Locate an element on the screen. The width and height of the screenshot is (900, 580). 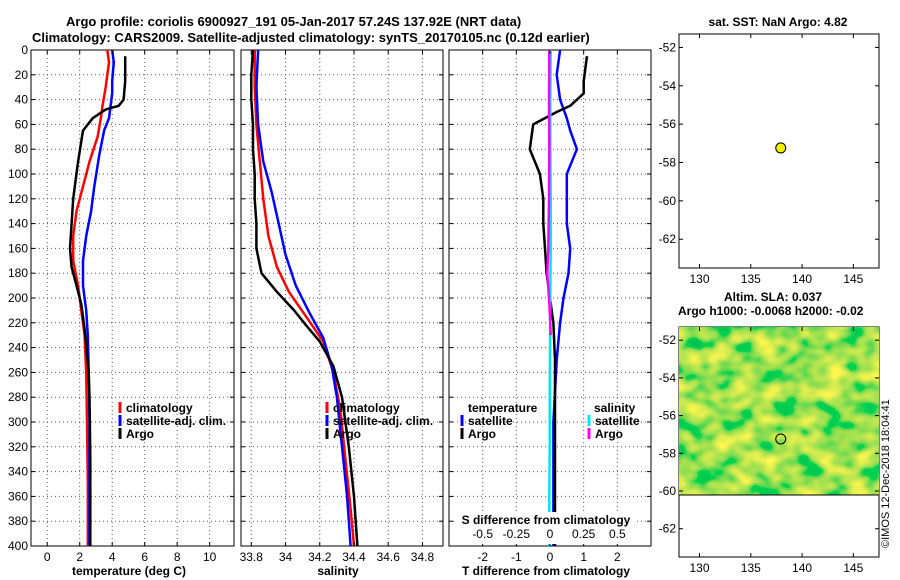
argo-location-marker is located at coordinates (781, 439).